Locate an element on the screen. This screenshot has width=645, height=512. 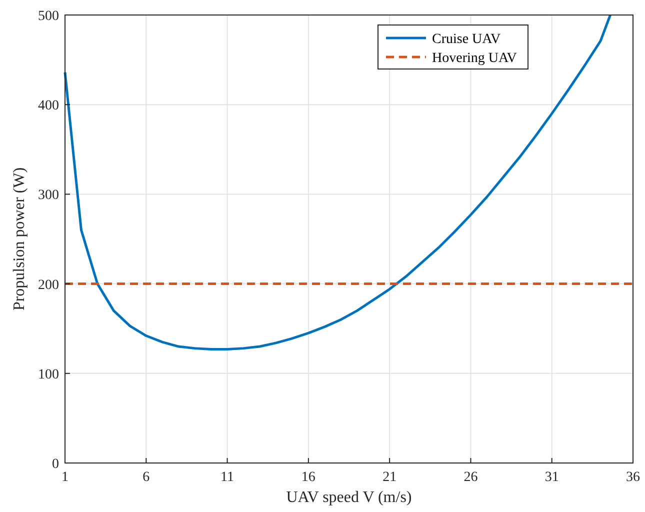
y-tick-label: 100 is located at coordinates (48, 374).